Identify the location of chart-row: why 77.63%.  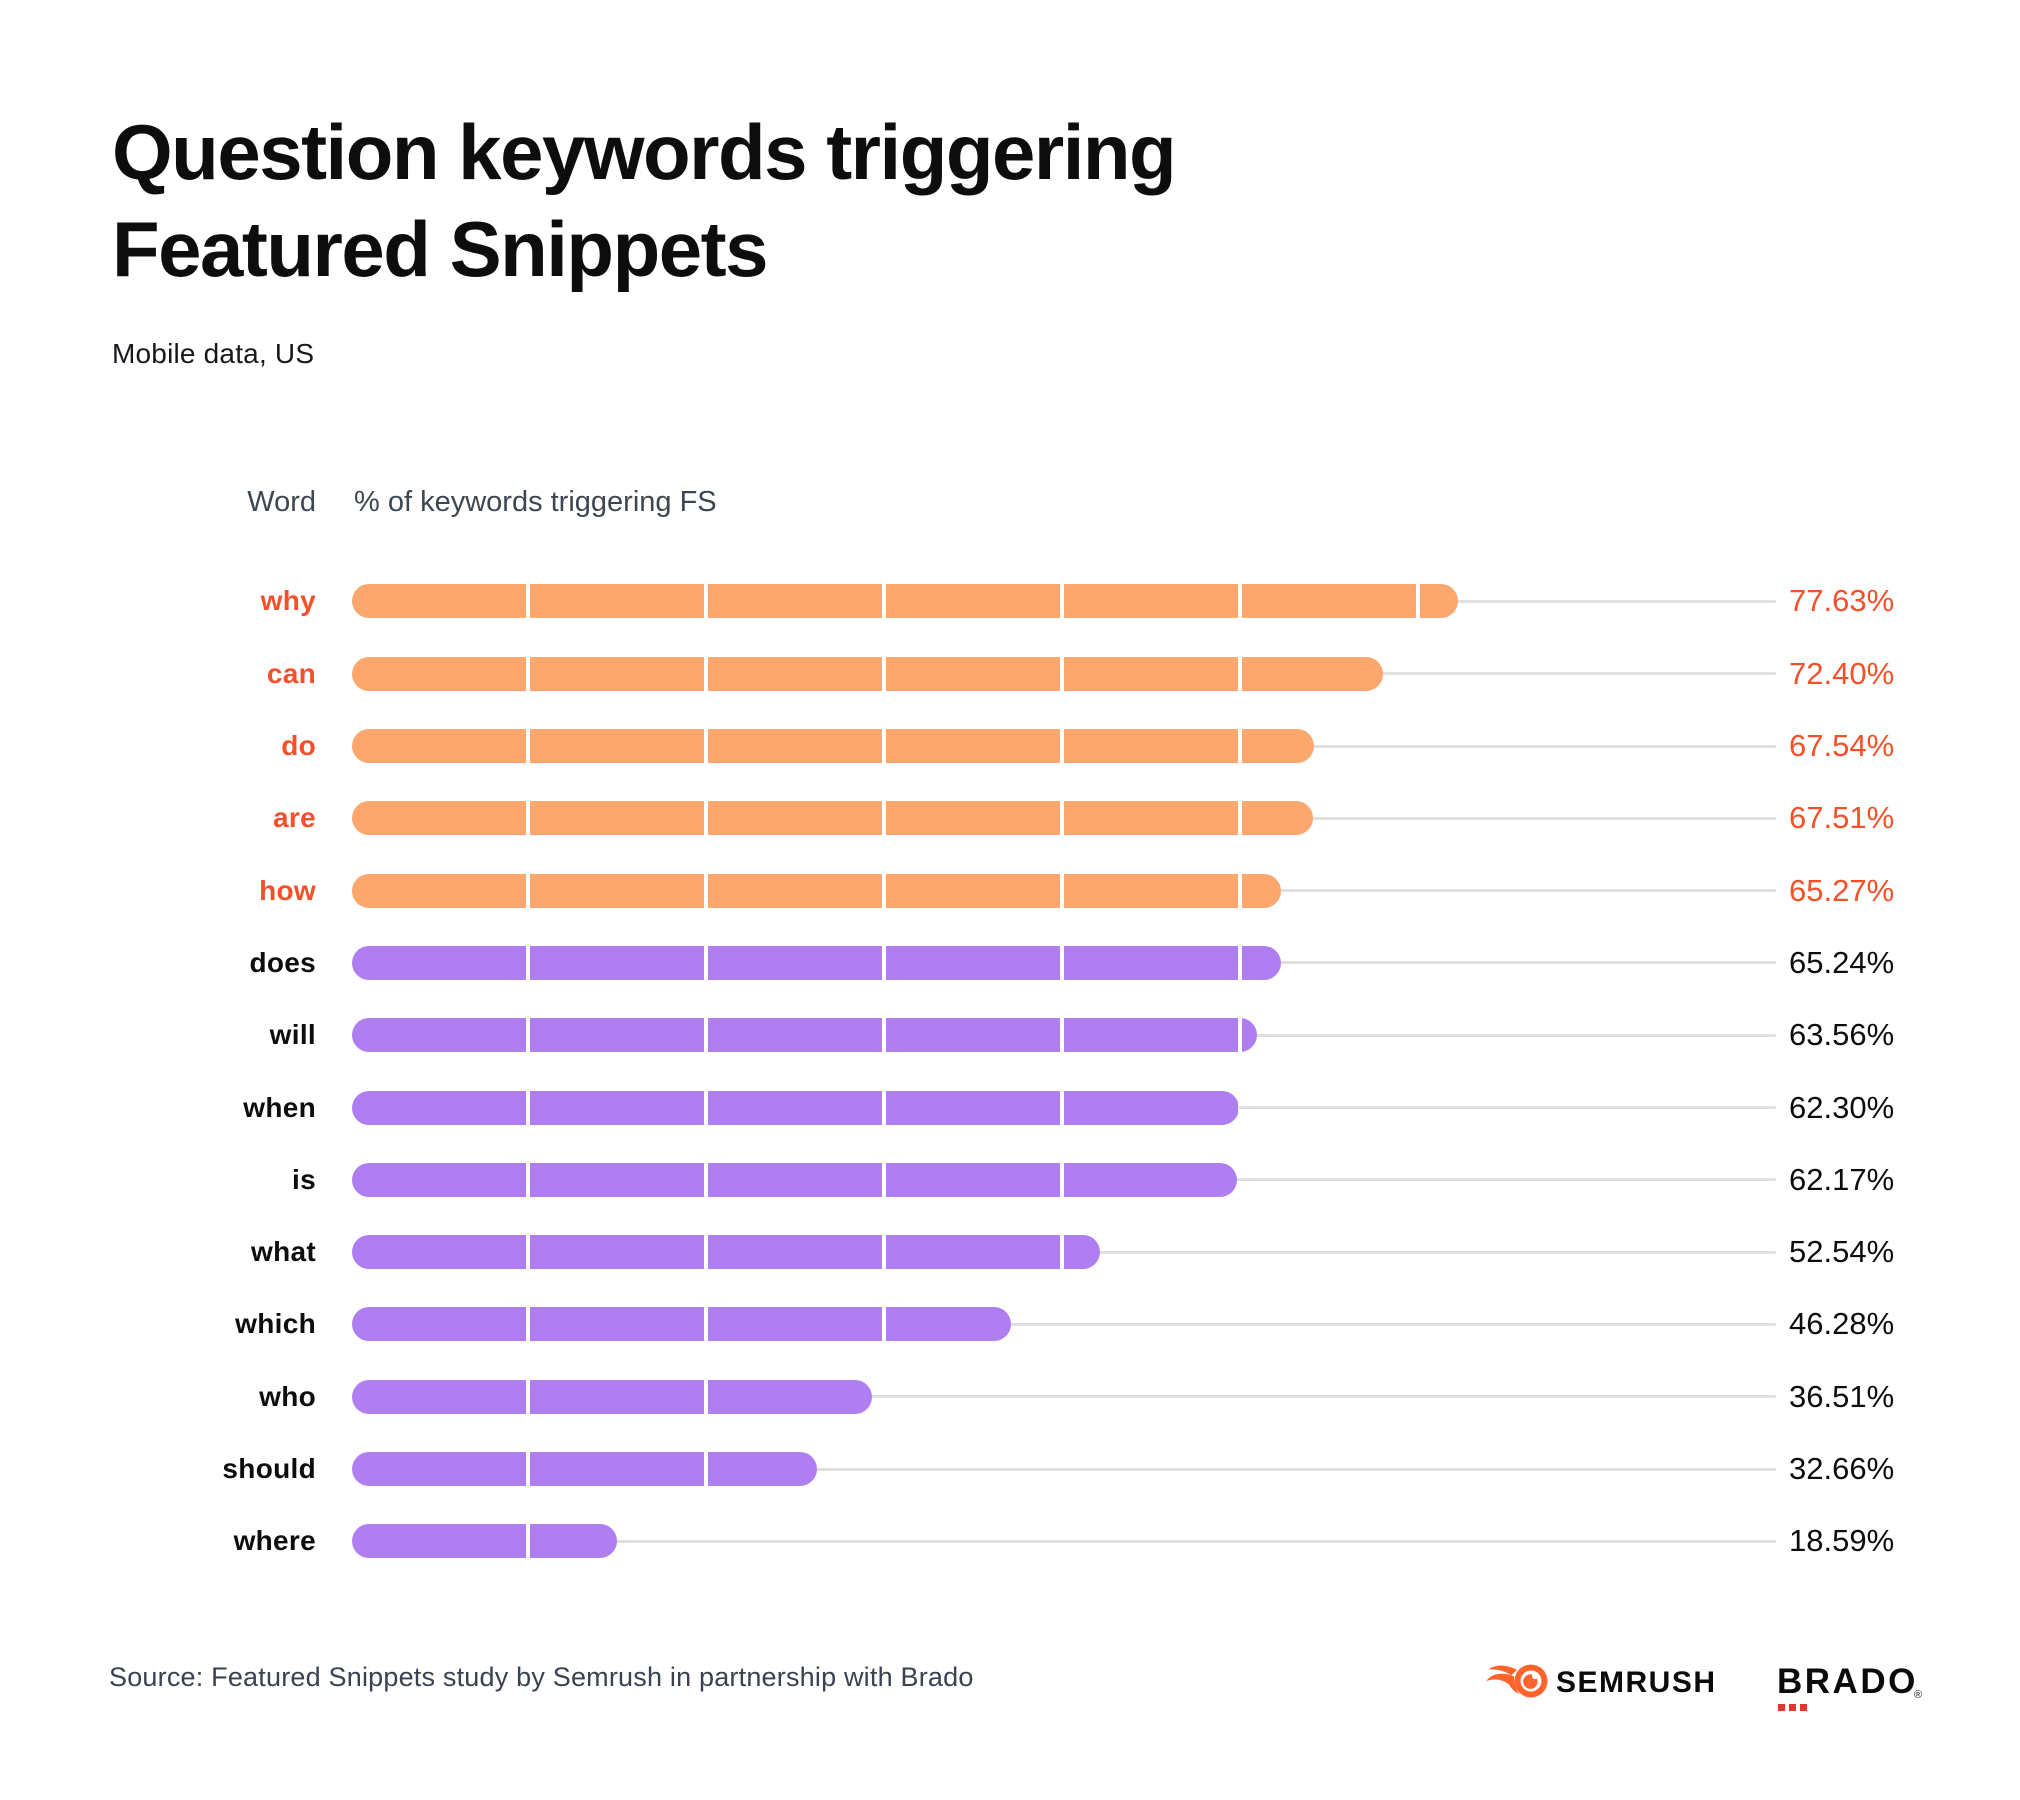
(1010, 601).